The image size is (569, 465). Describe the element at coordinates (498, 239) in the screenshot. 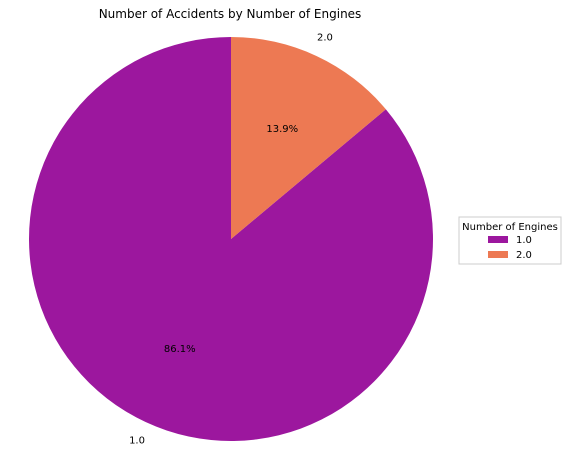

I see `legend-swatch-1.0` at that location.